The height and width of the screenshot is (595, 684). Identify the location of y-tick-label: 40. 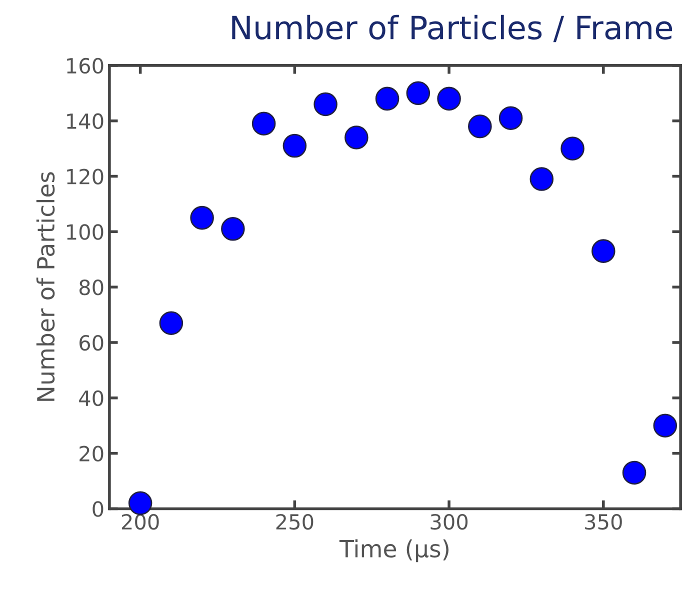
(91, 398).